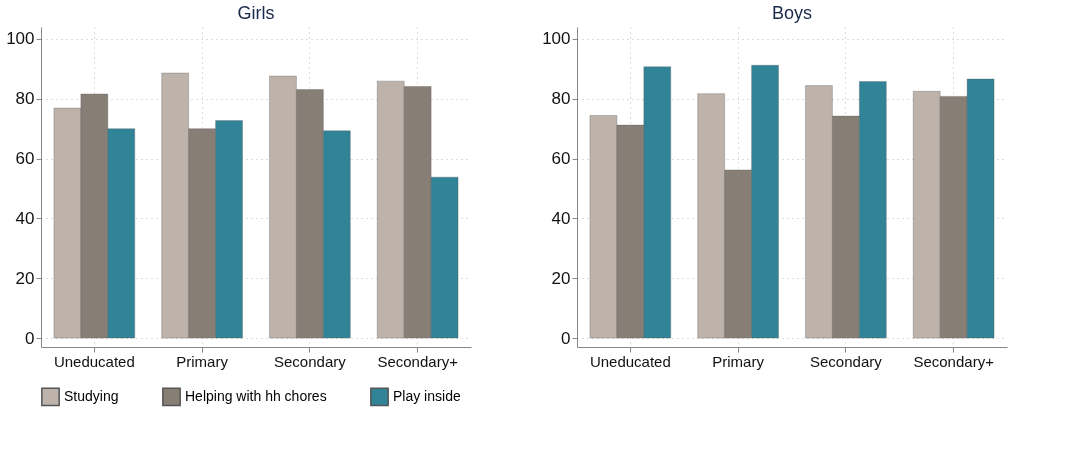 The width and height of the screenshot is (1071, 464). What do you see at coordinates (256, 395) in the screenshot?
I see `legend-label: Helping with hh chores` at bounding box center [256, 395].